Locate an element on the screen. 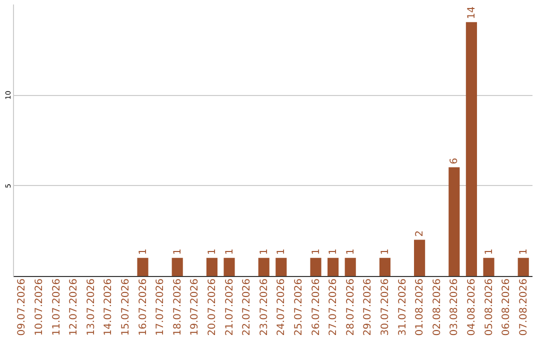 This screenshot has width=540, height=340. x-tick-label: 09.07.2026 is located at coordinates (22, 307).